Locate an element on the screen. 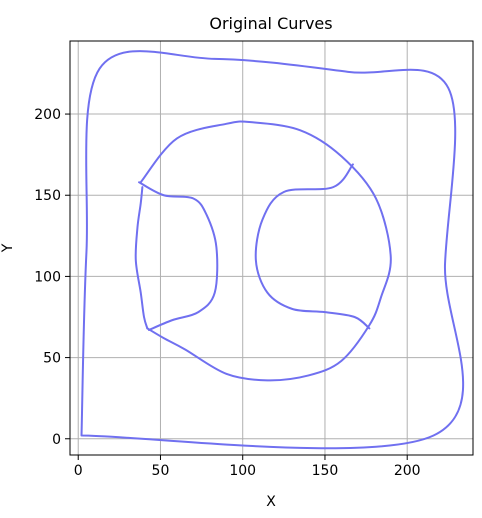 This screenshot has height=518, width=482. x-tick-label: 0 is located at coordinates (78, 471).